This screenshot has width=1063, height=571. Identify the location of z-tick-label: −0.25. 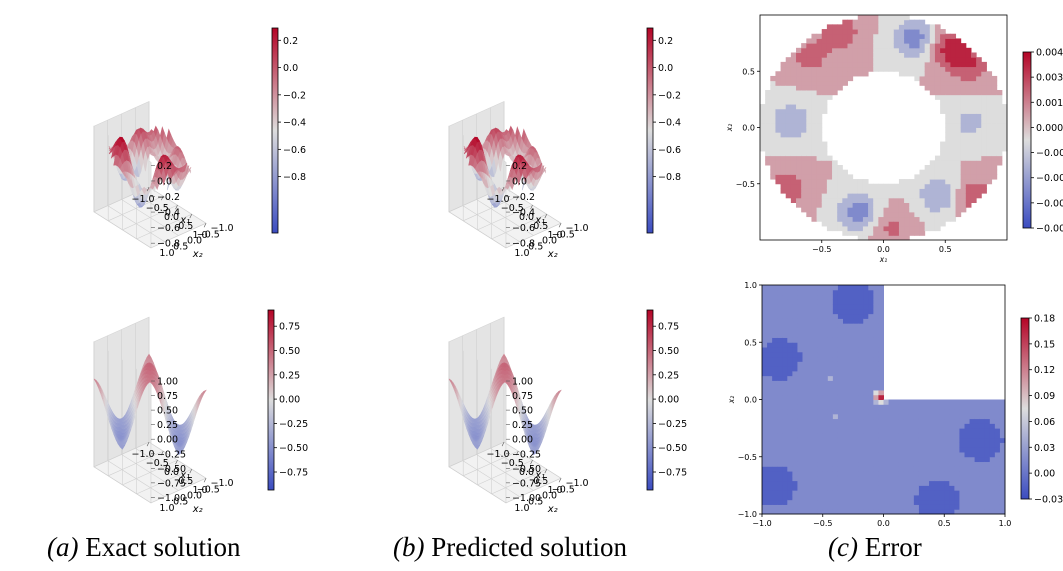
(171, 454).